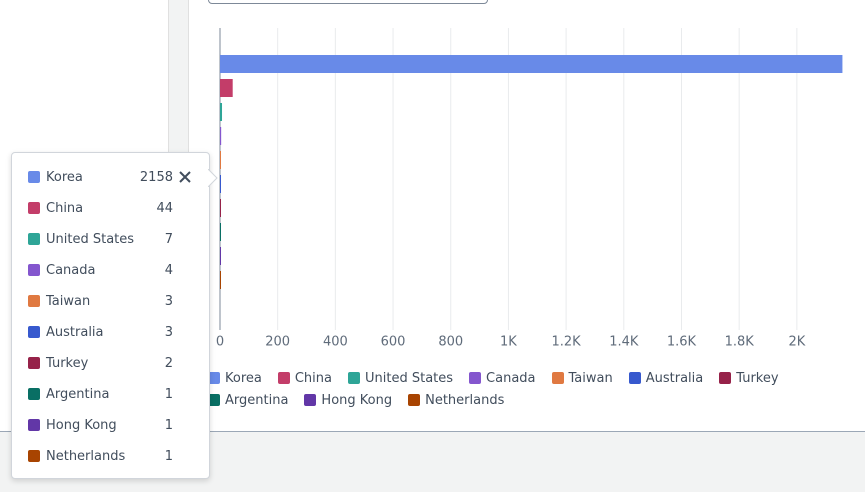 The height and width of the screenshot is (492, 865). Describe the element at coordinates (78, 394) in the screenshot. I see `tooltip-name: Argentina` at that location.